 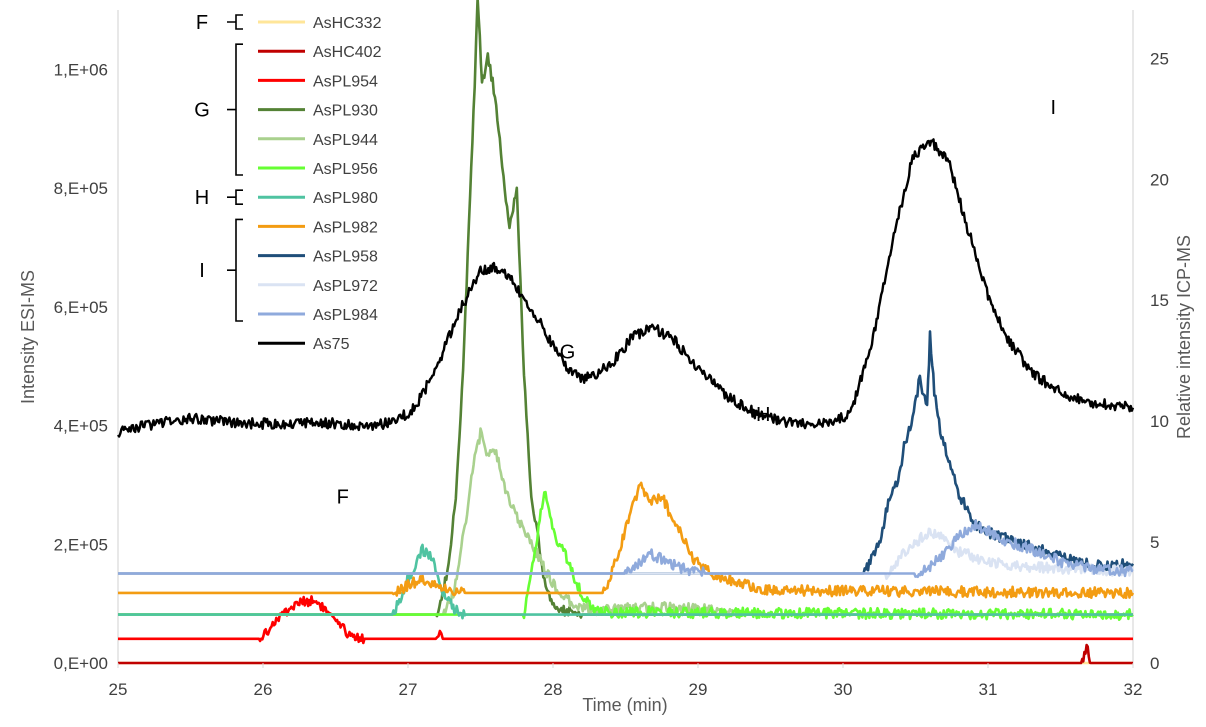 What do you see at coordinates (345, 140) in the screenshot?
I see `legend-label-aspl944: AsPL944` at bounding box center [345, 140].